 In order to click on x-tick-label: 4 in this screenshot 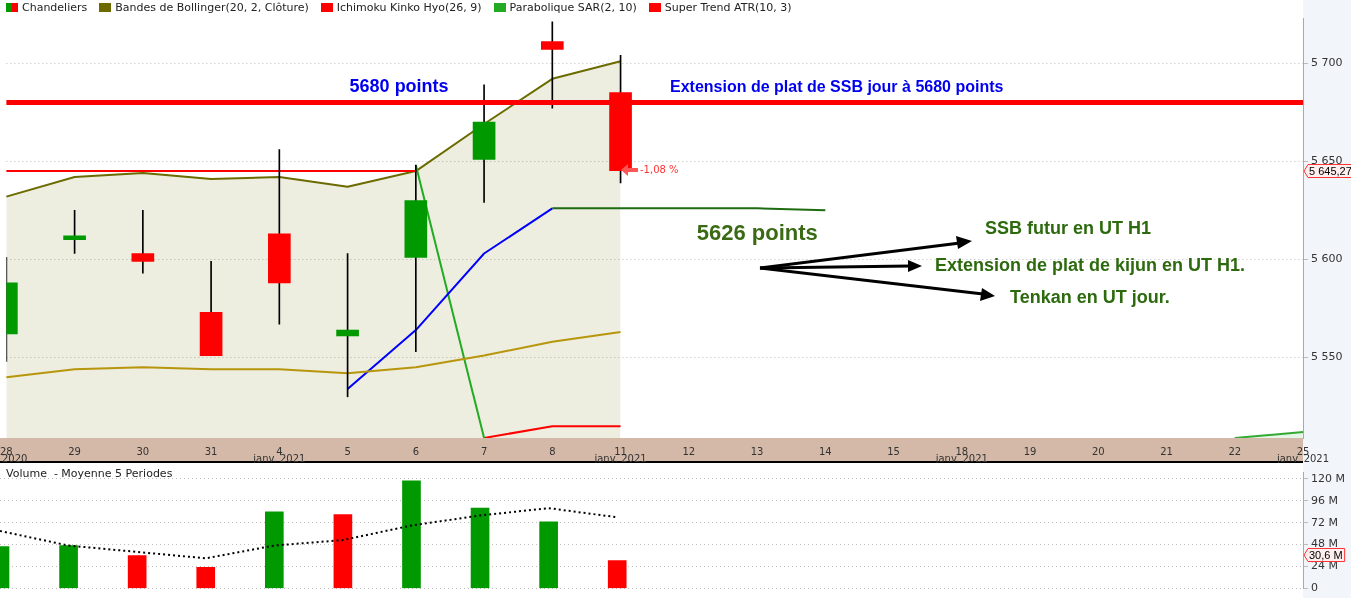, I will do `click(279, 451)`.